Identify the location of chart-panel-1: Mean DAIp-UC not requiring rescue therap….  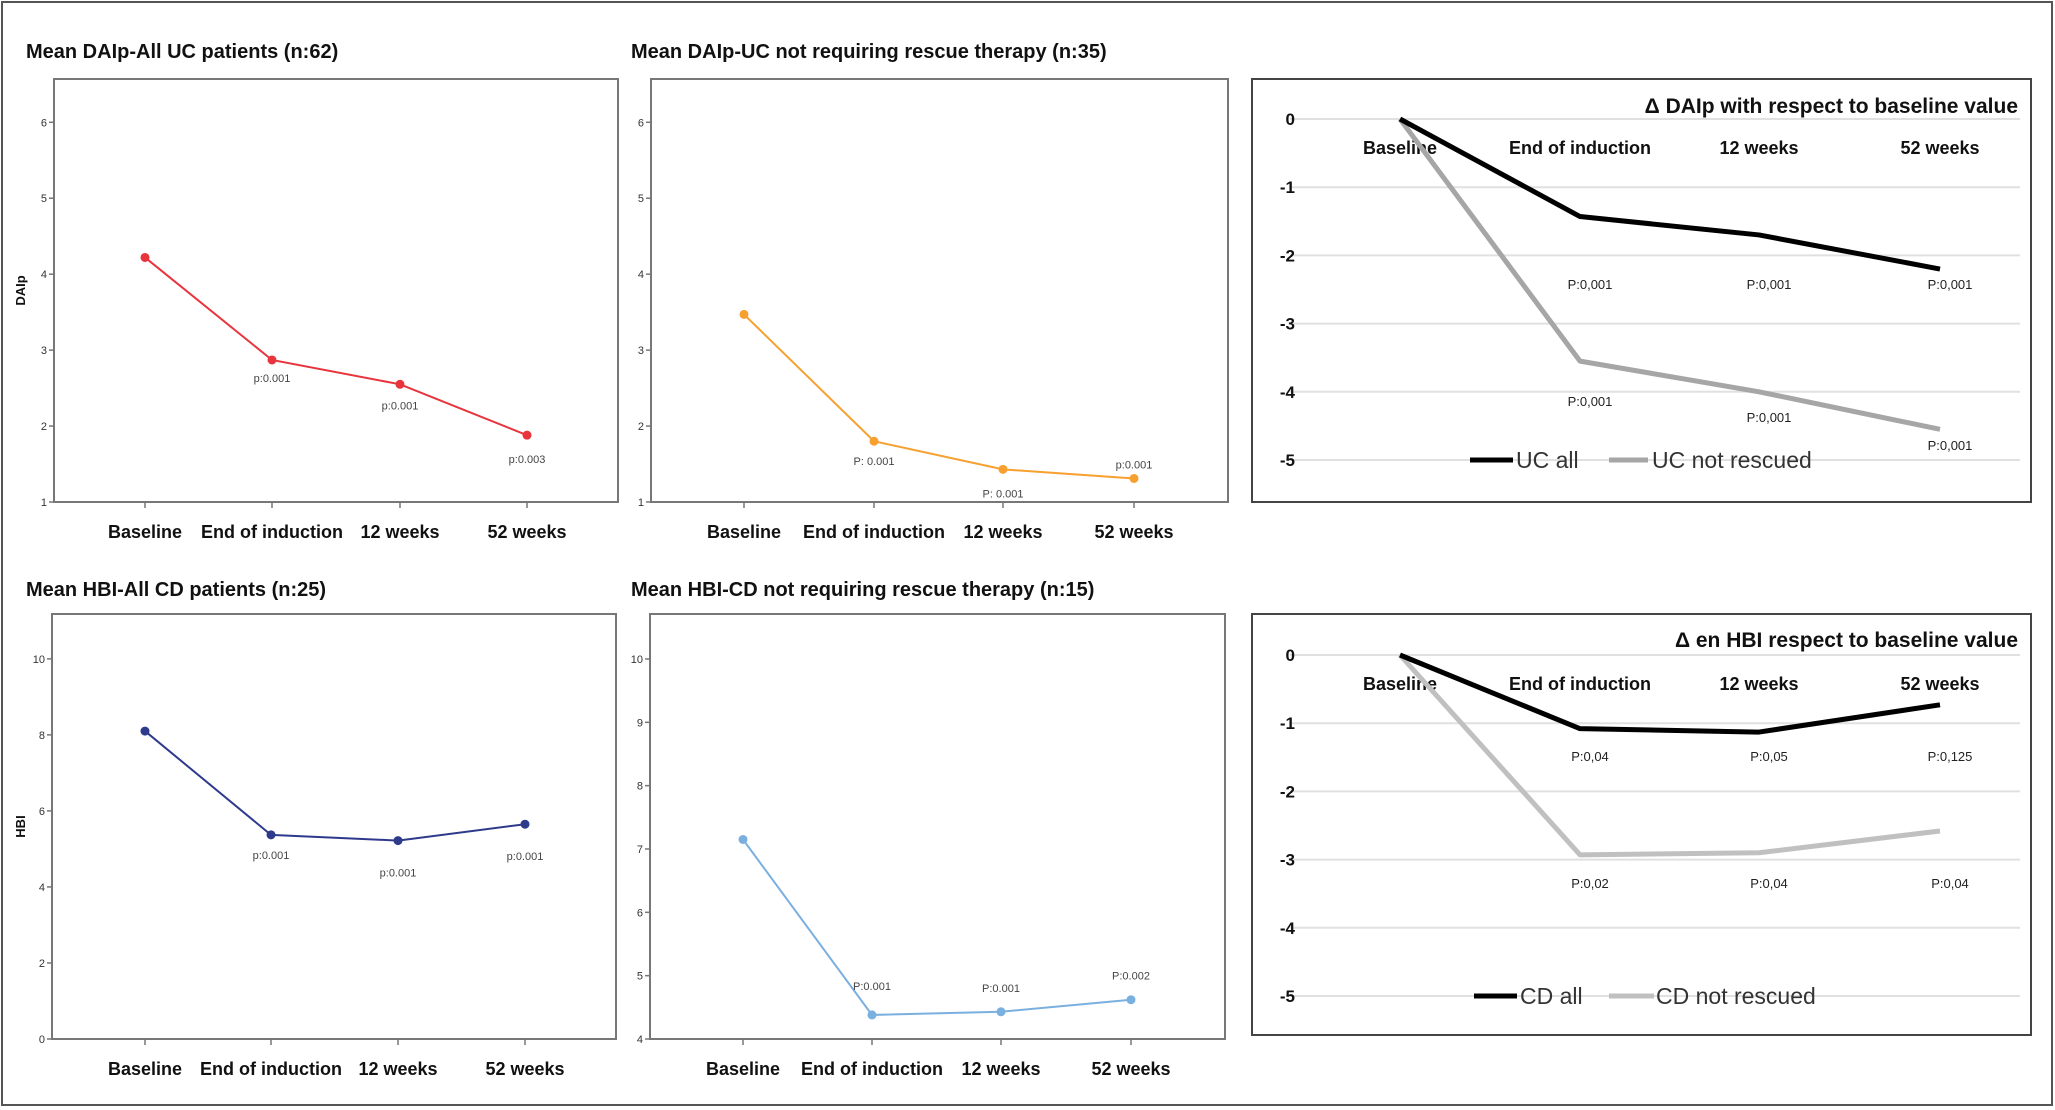
(930, 291).